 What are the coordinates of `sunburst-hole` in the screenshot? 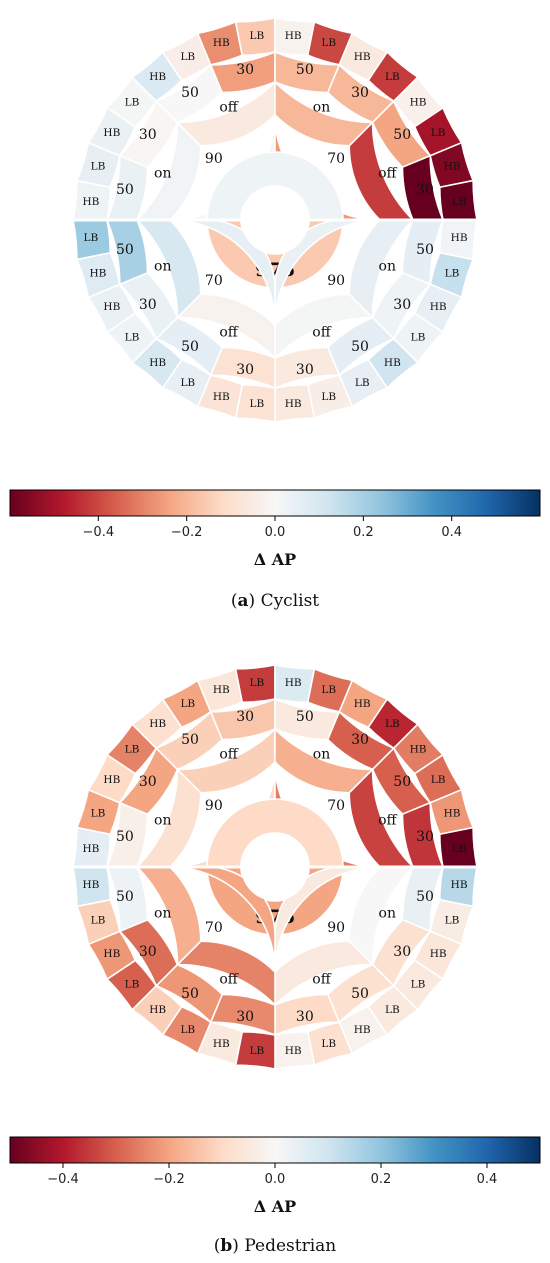 It's located at (275, 220).